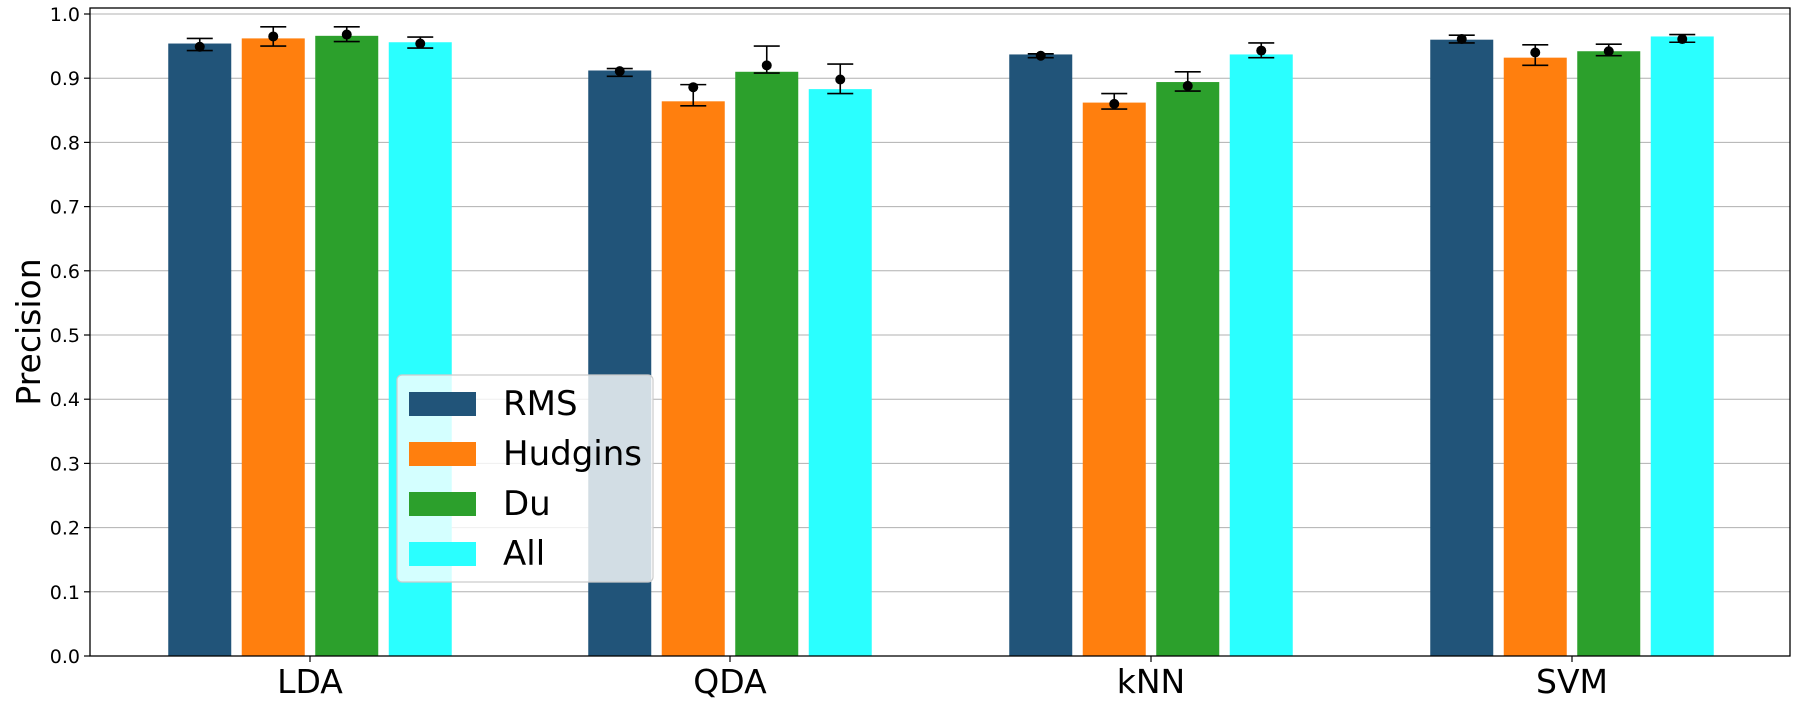  Describe the element at coordinates (65, 464) in the screenshot. I see `y-tick-label: 0.3` at that location.